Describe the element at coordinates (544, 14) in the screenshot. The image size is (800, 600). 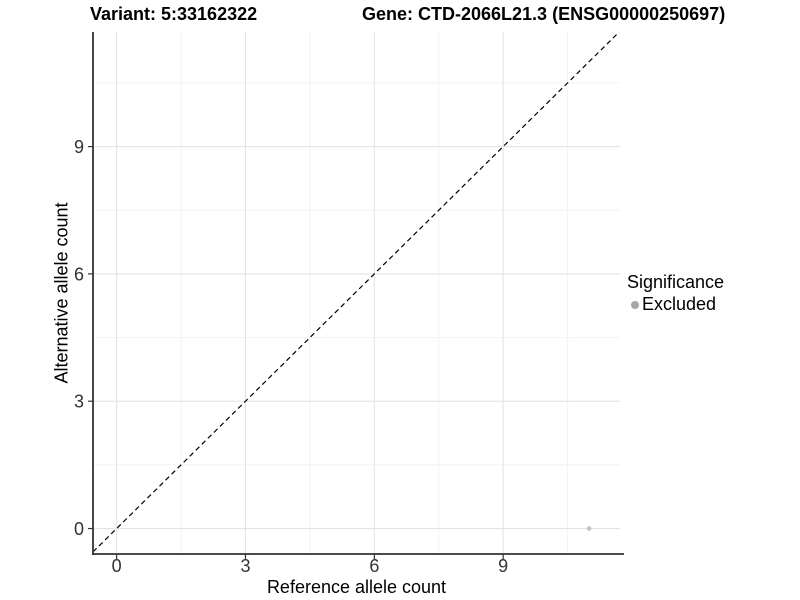
I see `gene-title: Gene: CTD-2066L21.3 (ENSG00000250697)` at that location.